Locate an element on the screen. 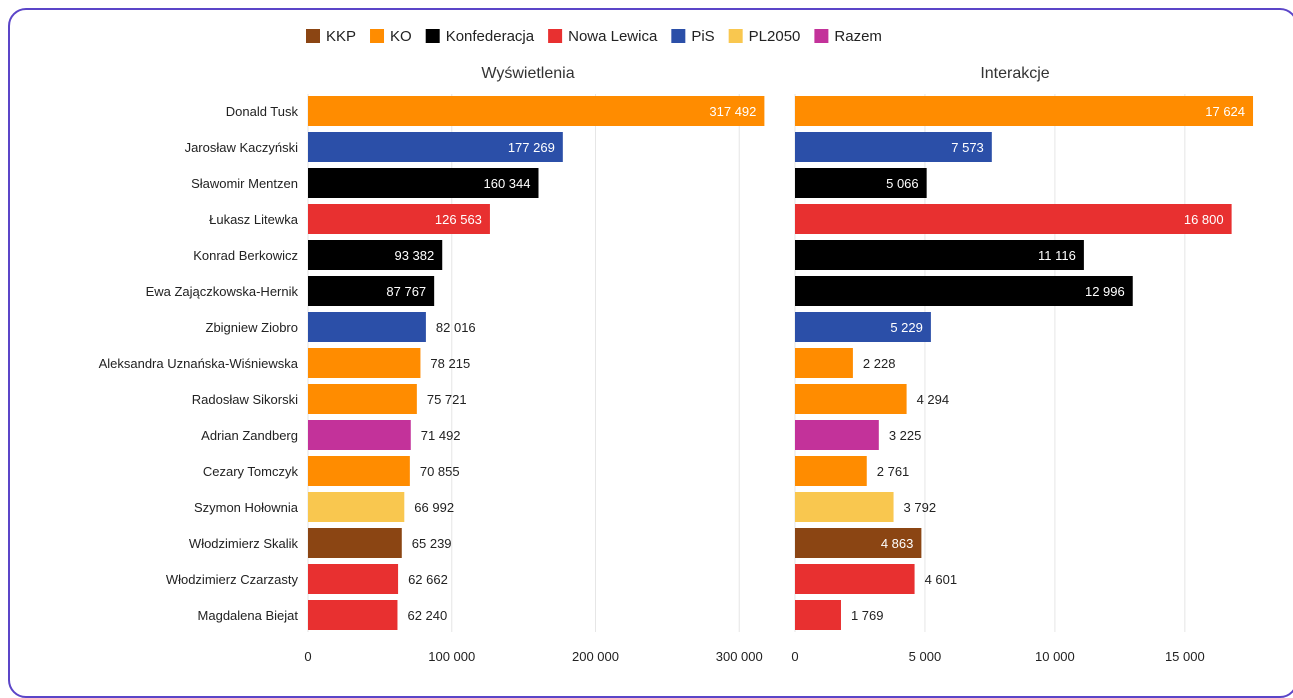  legend-label-6: Razem is located at coordinates (858, 36).